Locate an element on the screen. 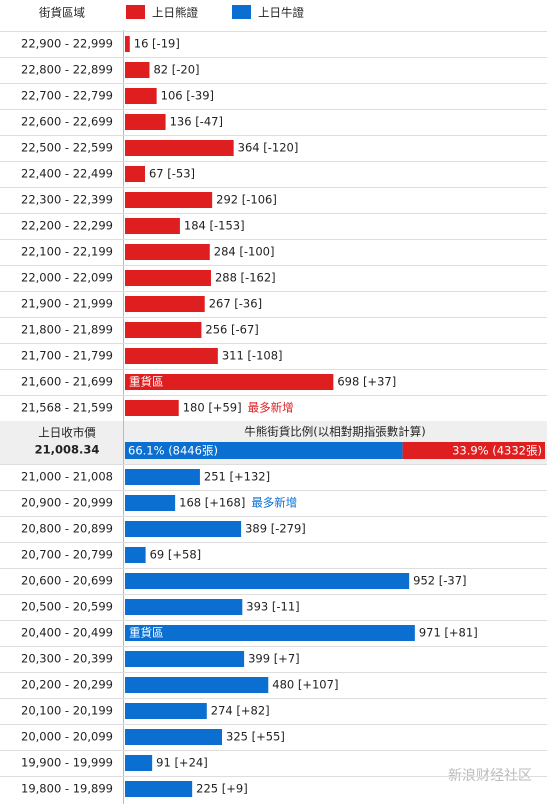 The height and width of the screenshot is (804, 547). bull-ratio-label: 66.1% (8446張) is located at coordinates (173, 451).